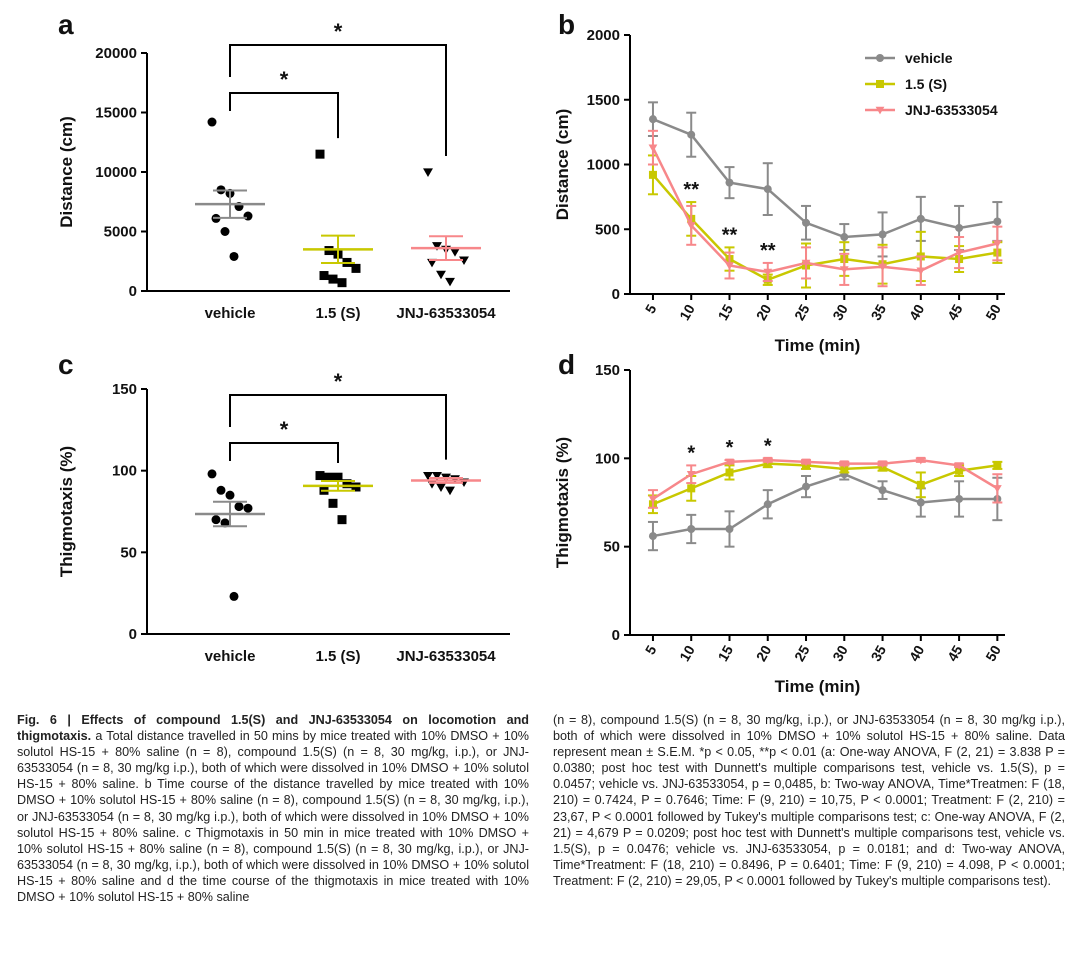 The height and width of the screenshot is (956, 1080). I want to click on x-tick-label: 15, so click(725, 312).